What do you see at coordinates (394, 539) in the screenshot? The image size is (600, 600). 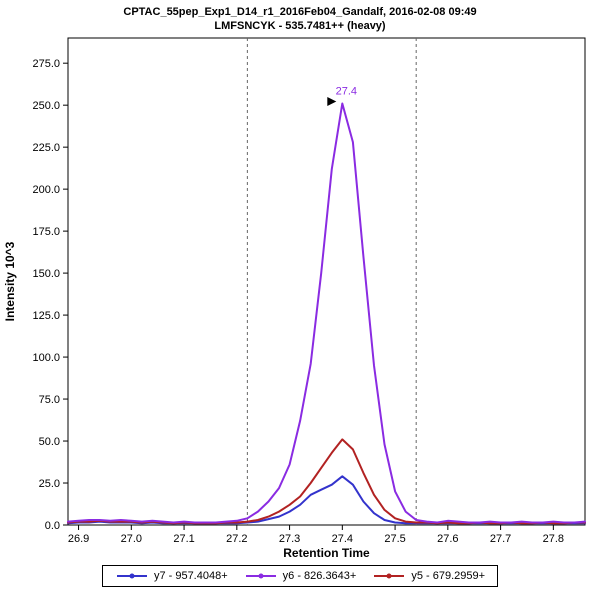 I see `x-tick-label: 27.5` at bounding box center [394, 539].